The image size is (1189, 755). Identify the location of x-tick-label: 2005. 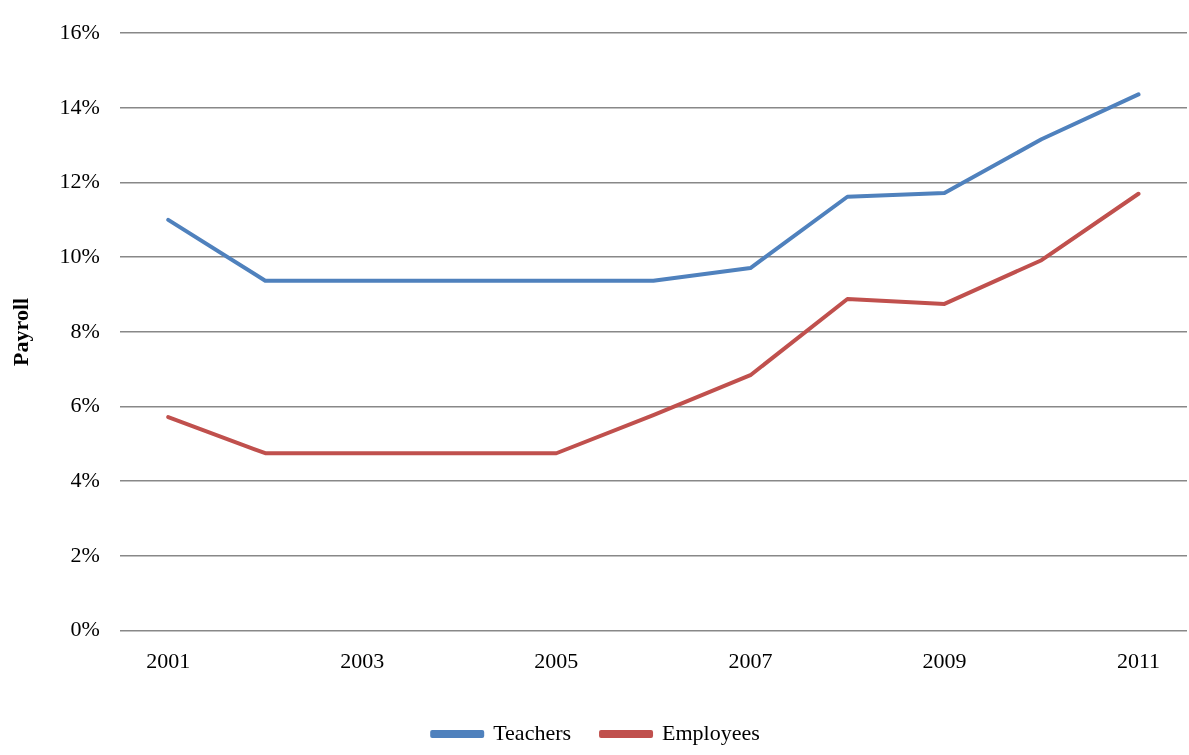
(556, 660).